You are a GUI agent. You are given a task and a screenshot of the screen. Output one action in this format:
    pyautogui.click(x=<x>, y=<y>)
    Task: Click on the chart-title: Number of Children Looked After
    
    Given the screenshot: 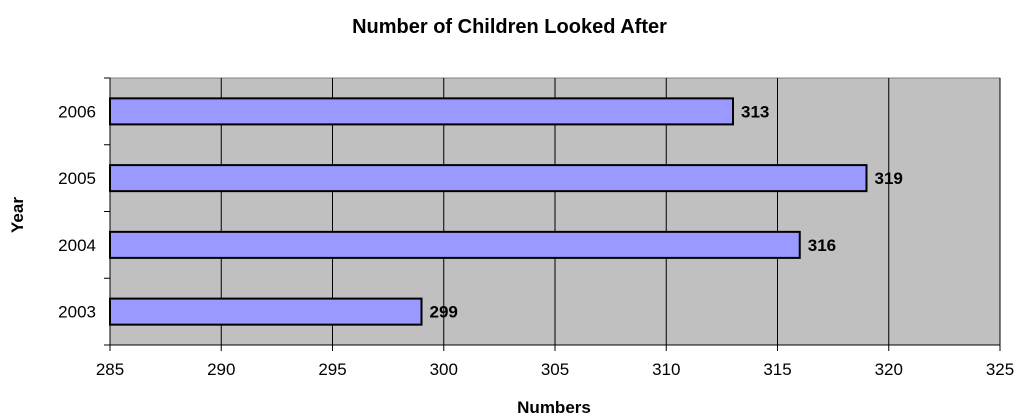 What is the action you would take?
    pyautogui.click(x=509, y=27)
    